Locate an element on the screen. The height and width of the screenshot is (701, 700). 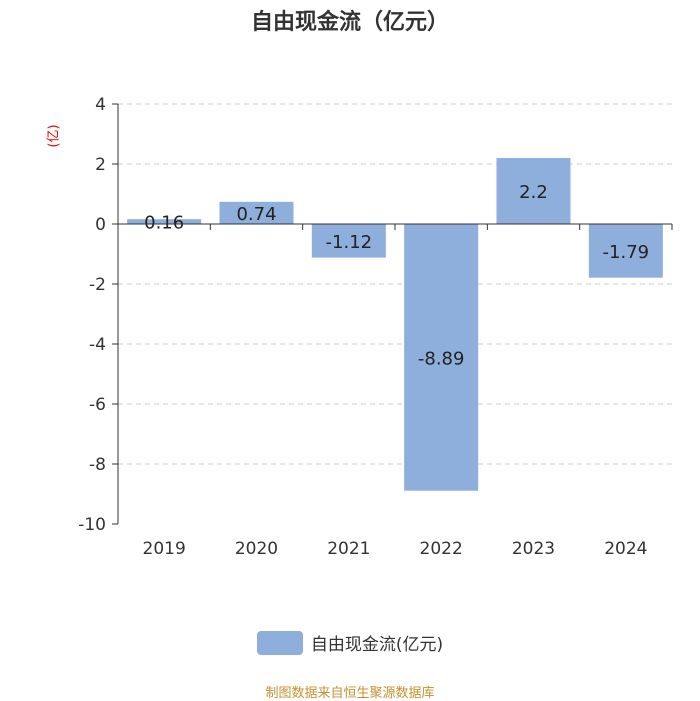
chart-title: 自由现金流（亿元） is located at coordinates (349, 22).